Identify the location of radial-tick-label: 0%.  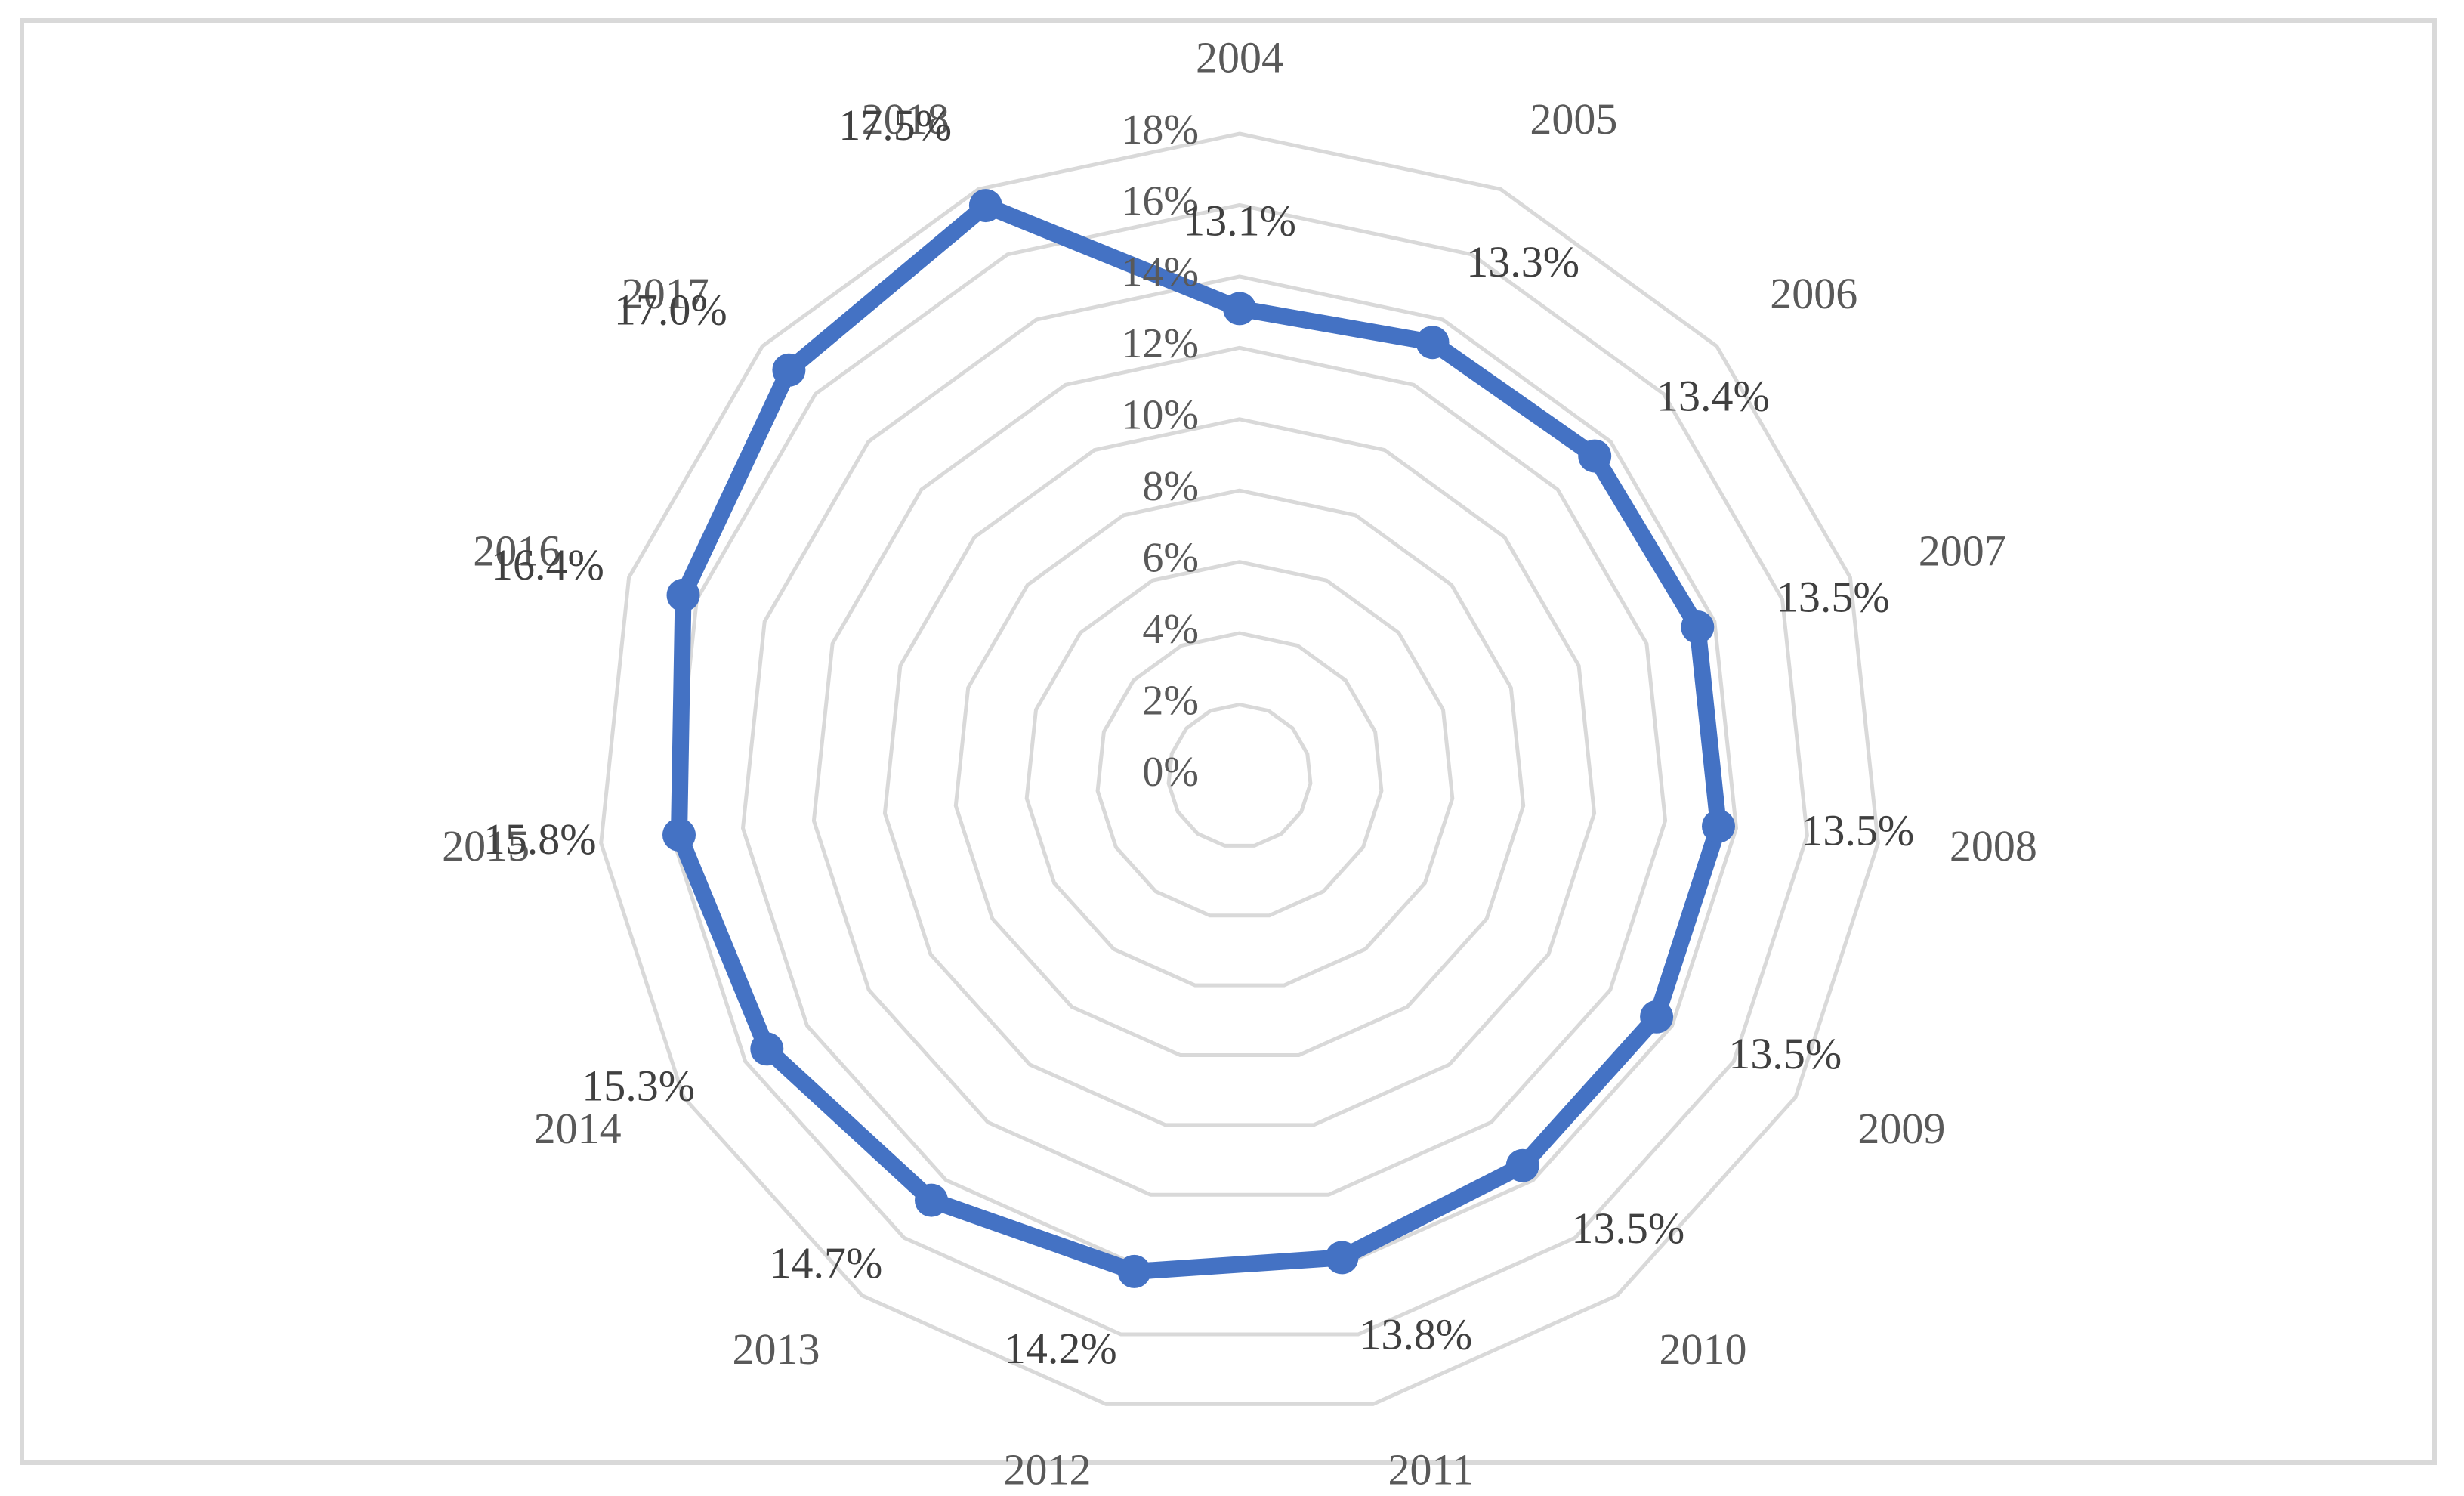
(1171, 772).